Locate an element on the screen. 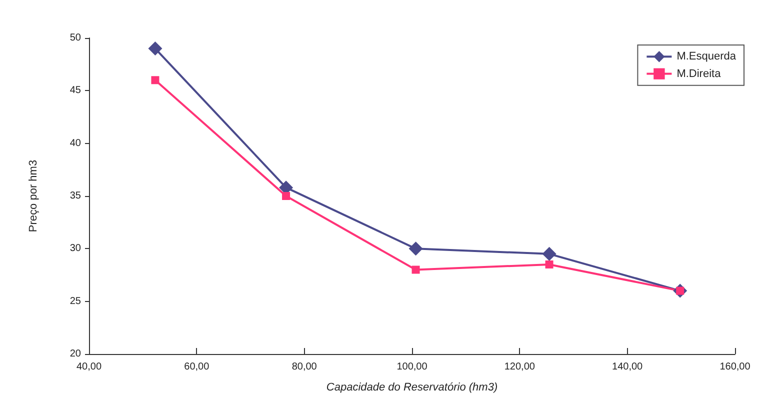 Image resolution: width=784 pixels, height=408 pixels. x-axis-title: Capacidade do Reservatório (hm3) is located at coordinates (412, 388).